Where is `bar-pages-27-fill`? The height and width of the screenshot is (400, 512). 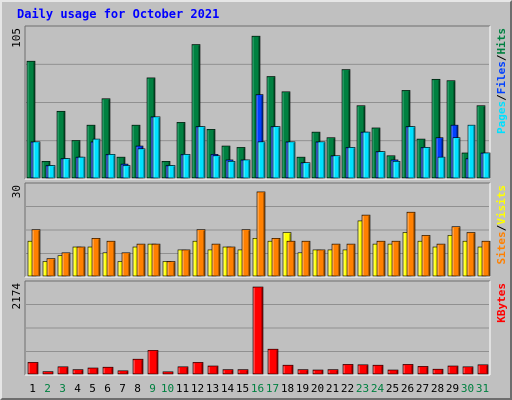 bar-pages-27-fill is located at coordinates (426, 163).